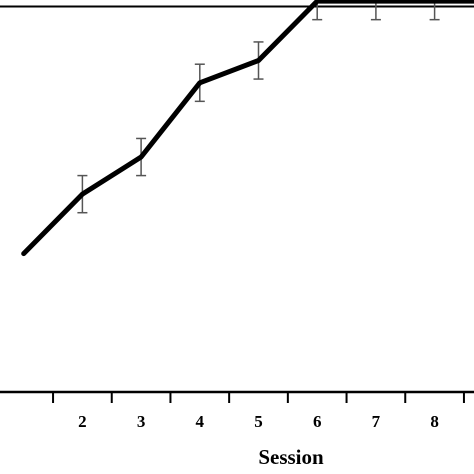 This screenshot has width=474, height=474. I want to click on x-tick-label: 5, so click(258, 421).